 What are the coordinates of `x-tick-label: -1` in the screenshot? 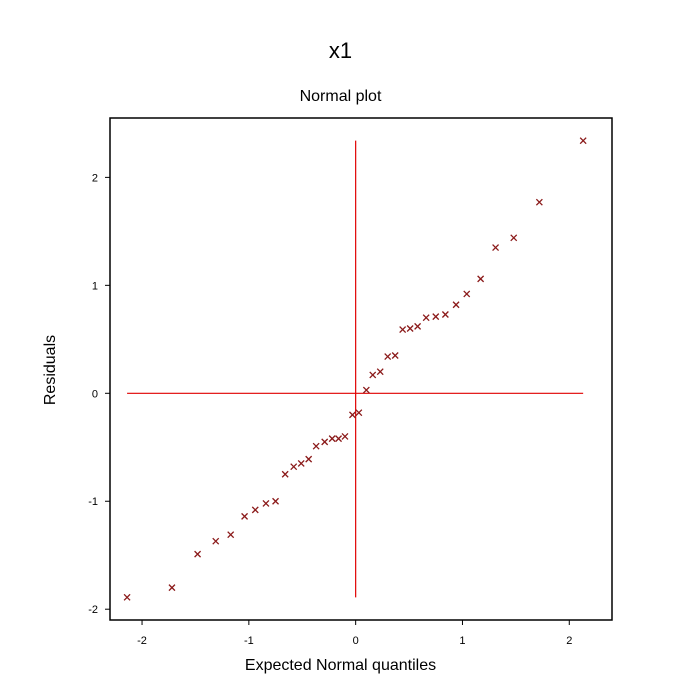 It's located at (249, 641).